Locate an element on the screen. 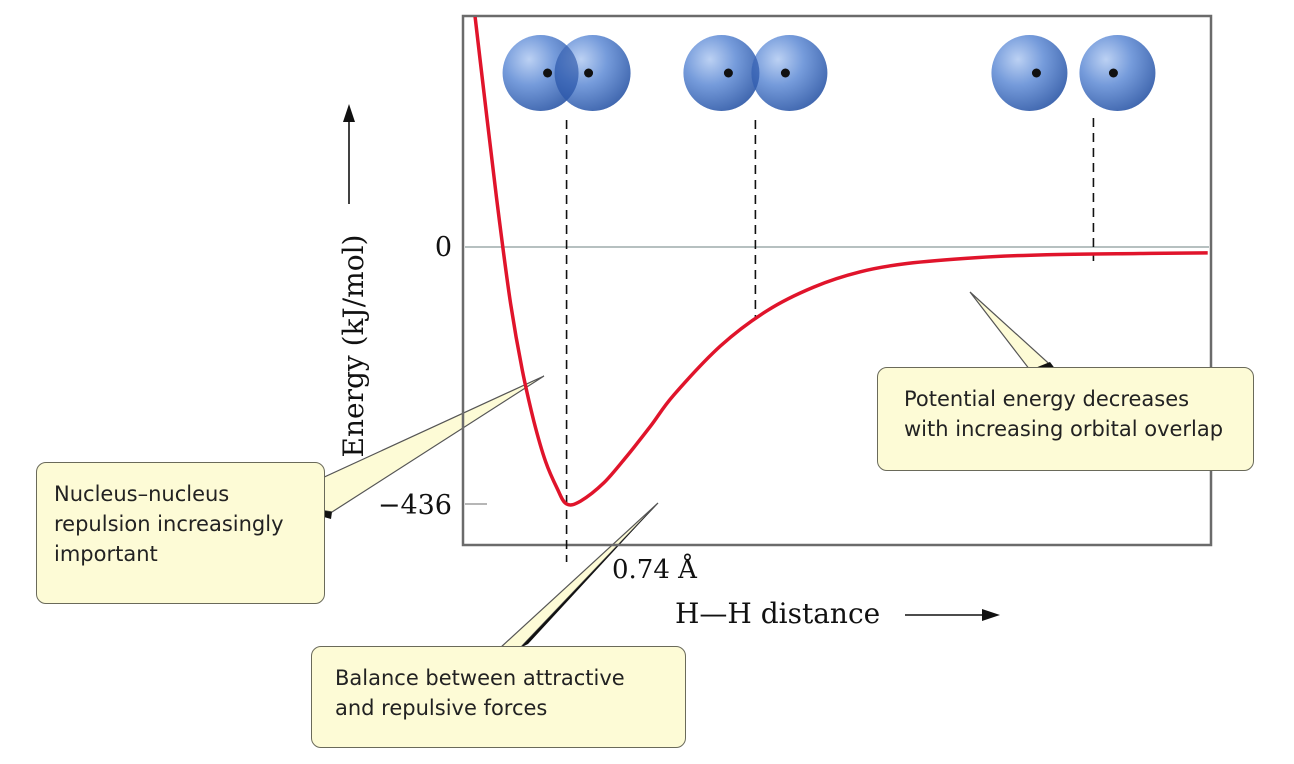 The width and height of the screenshot is (1294, 764). y-tick-label-min: −436 is located at coordinates (415, 505).